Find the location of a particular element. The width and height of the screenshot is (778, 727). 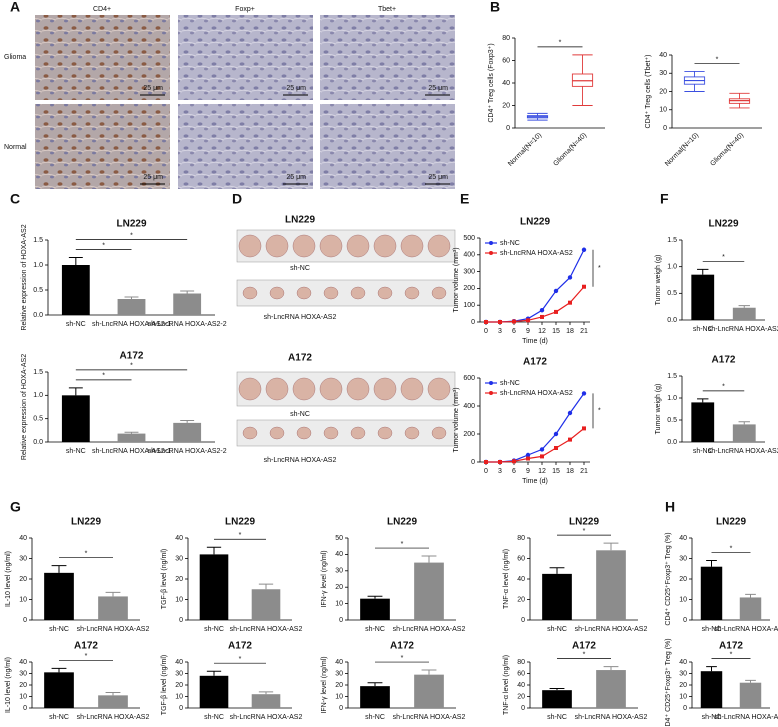

x-tick-label: sh-LncRNA HOXA-AS2-2 is located at coordinates (187, 324).